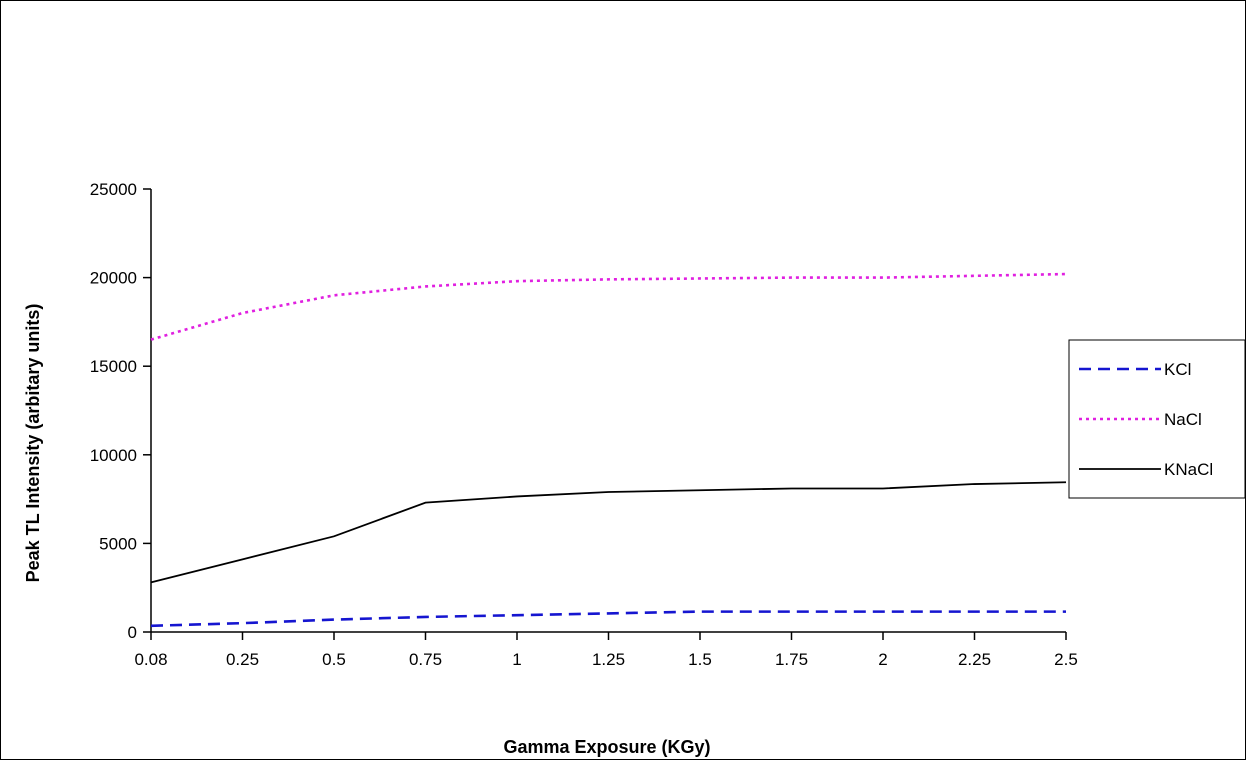  Describe the element at coordinates (334, 659) in the screenshot. I see `x-tick-label: 0.5` at that location.